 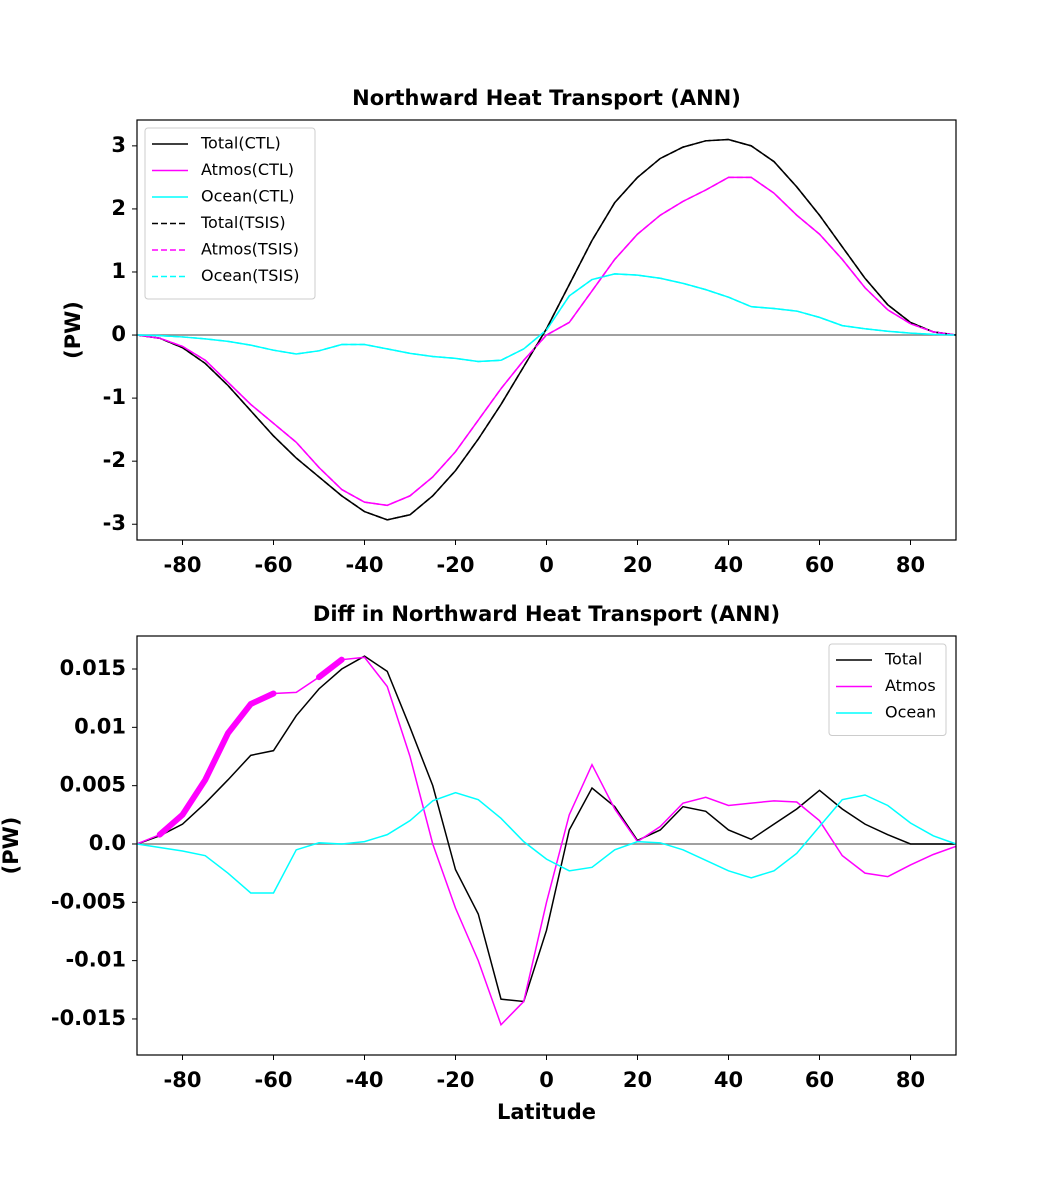 What do you see at coordinates (240, 143) in the screenshot?
I see `legend-label: Total(CTL)` at bounding box center [240, 143].